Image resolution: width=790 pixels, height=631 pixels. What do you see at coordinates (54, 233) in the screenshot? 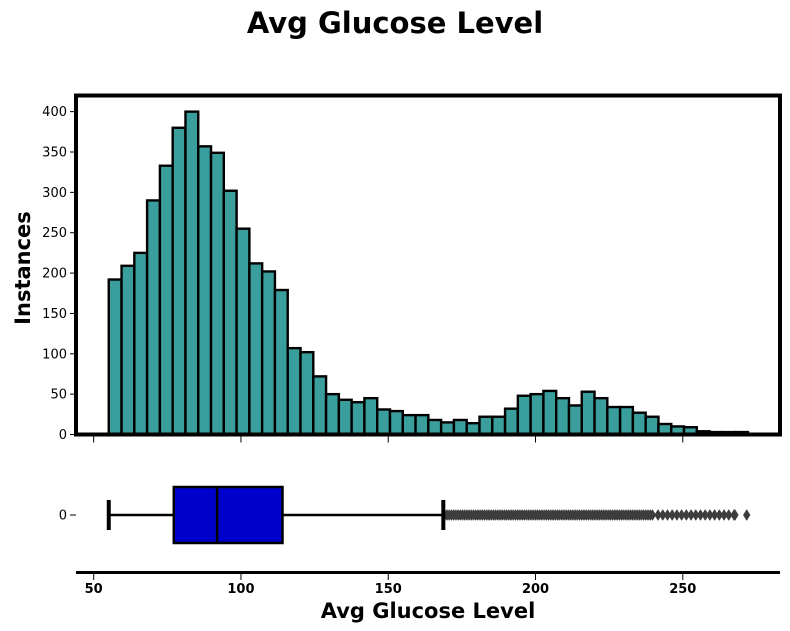
I see `histogram-y-tick-label: 250` at bounding box center [54, 233].